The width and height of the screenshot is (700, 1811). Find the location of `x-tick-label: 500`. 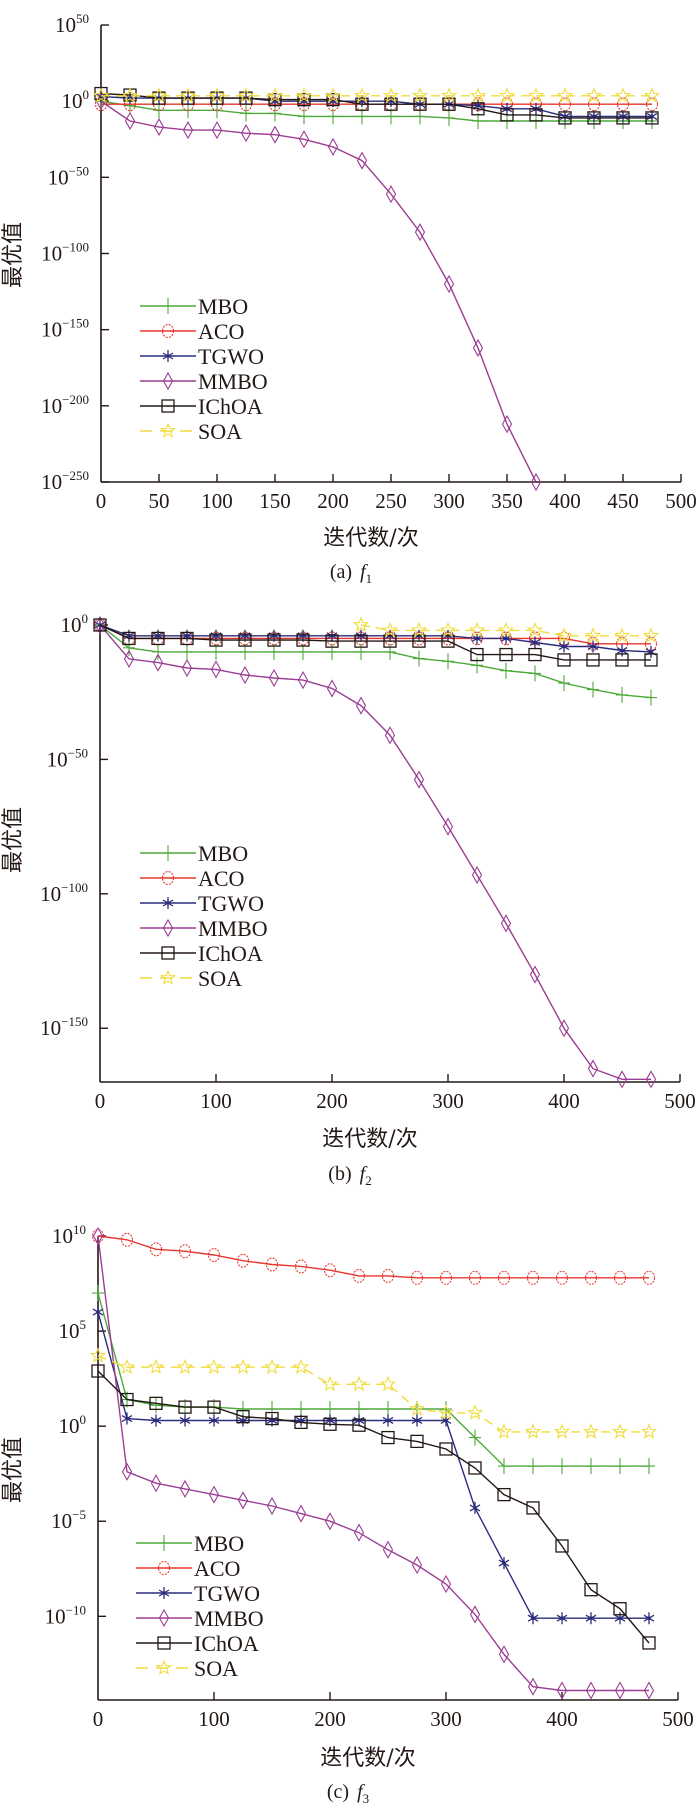

x-tick-label: 500 is located at coordinates (680, 1101).